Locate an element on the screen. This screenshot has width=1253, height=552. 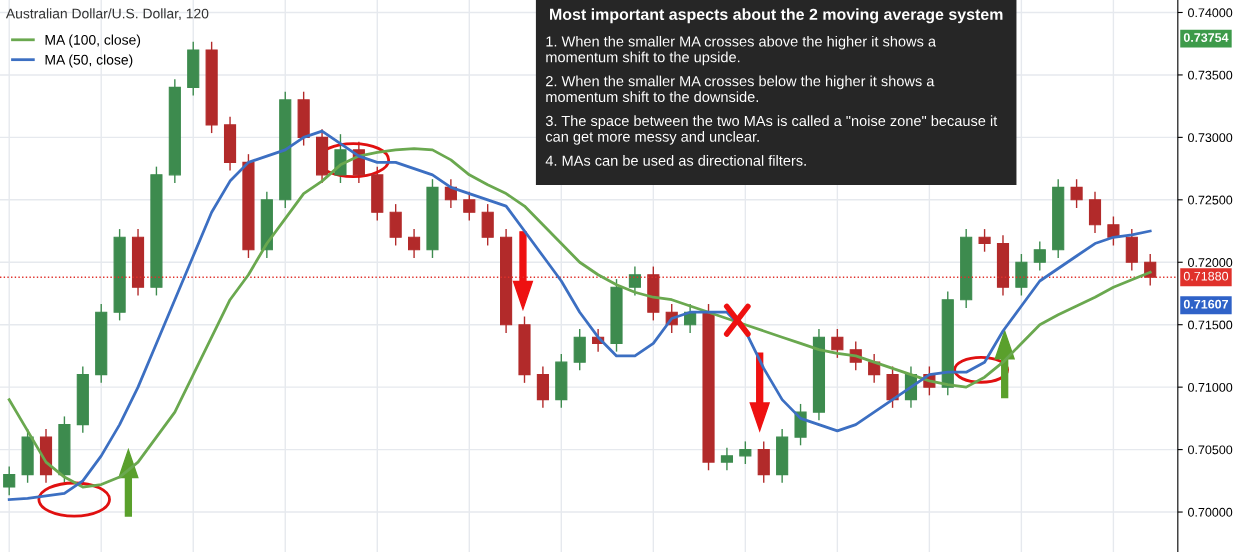
text: Australian Dollar/U.S. Dollar, 120 is located at coordinates (107, 14).